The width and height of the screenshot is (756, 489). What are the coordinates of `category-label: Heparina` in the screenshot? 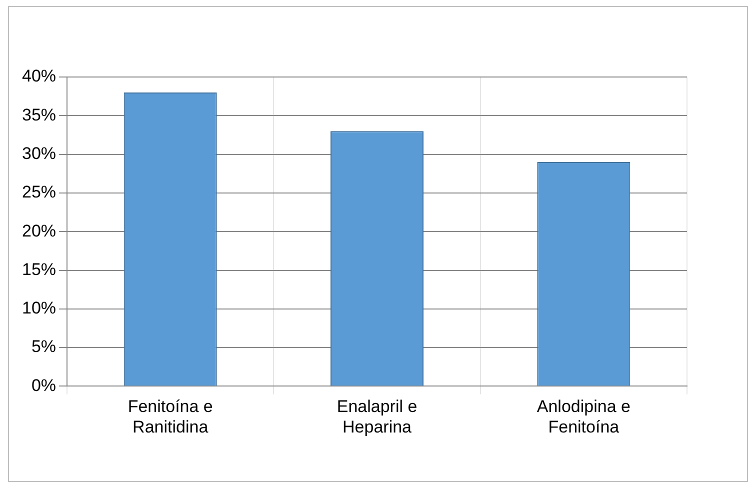 It's located at (377, 426).